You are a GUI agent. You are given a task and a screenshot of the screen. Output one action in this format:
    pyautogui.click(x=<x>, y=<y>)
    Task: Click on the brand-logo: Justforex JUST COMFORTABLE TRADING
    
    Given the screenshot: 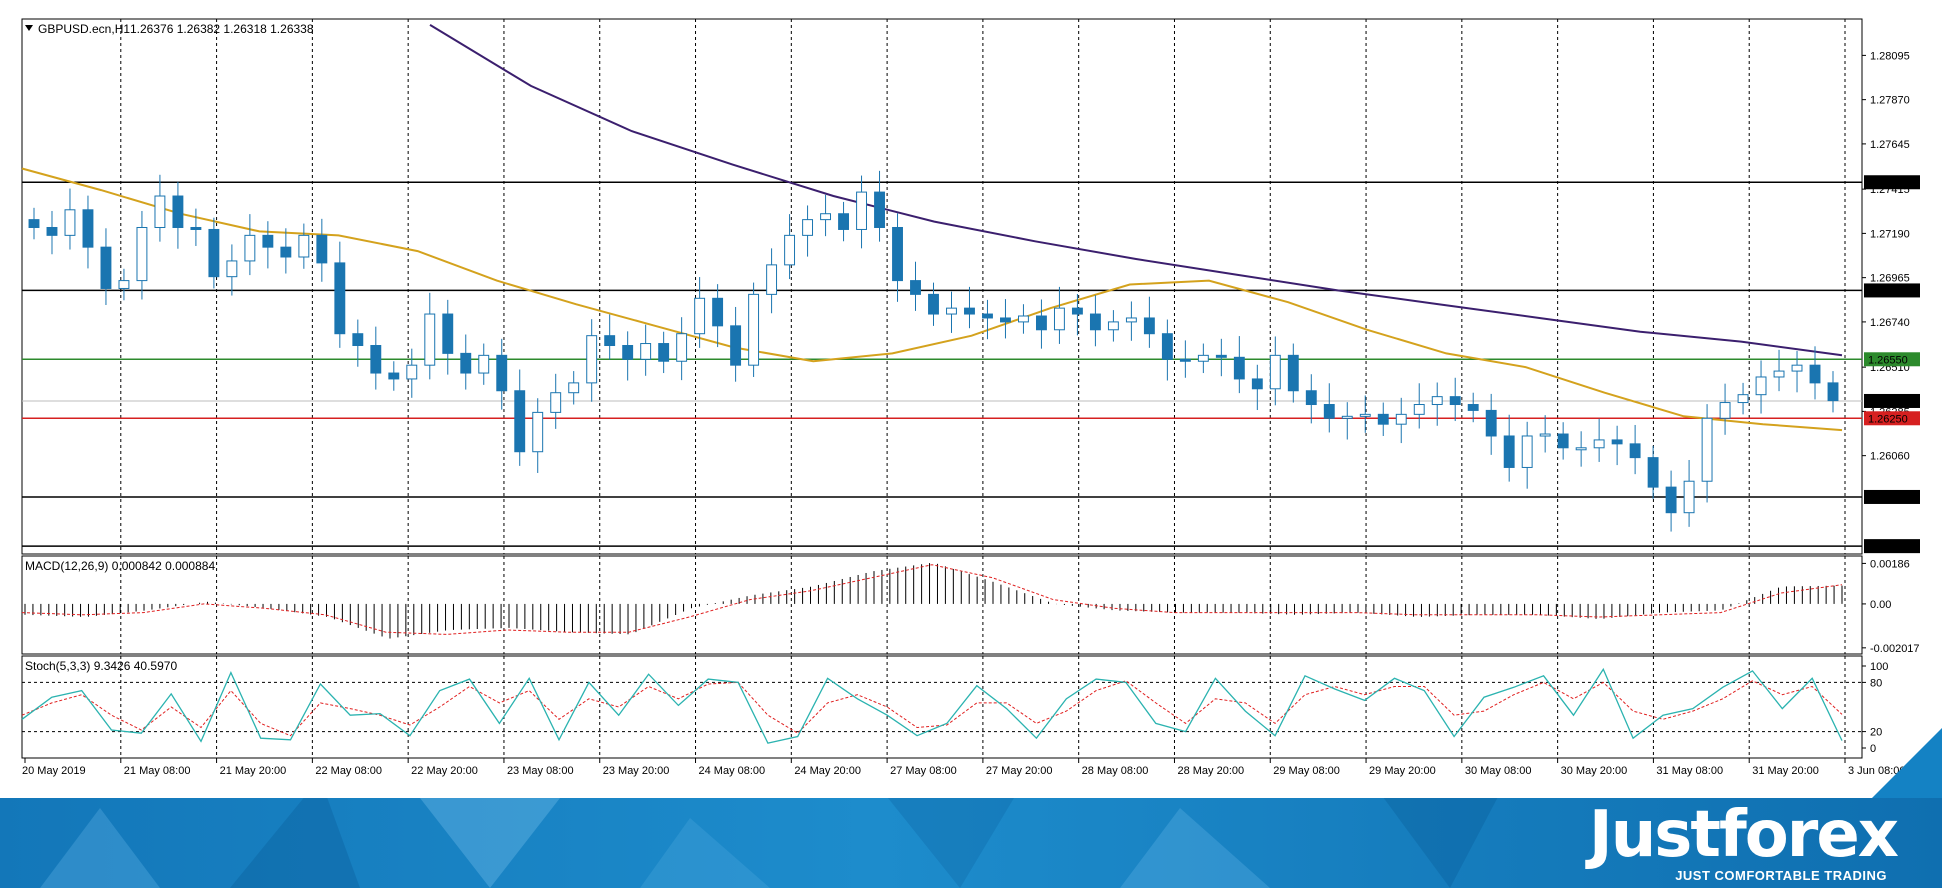 What is the action you would take?
    pyautogui.click(x=1743, y=840)
    